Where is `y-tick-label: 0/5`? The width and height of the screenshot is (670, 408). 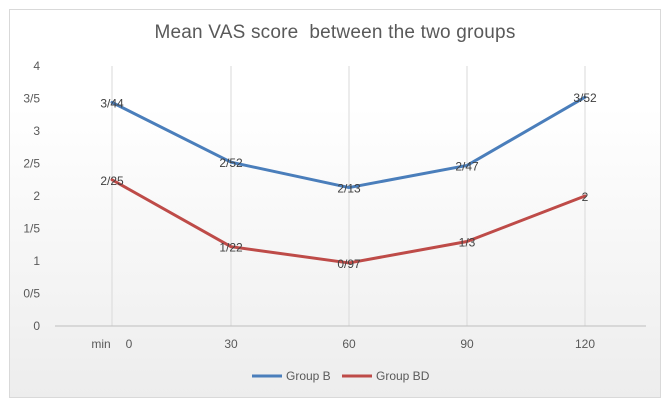
y-tick-label: 0/5 is located at coordinates (31, 294).